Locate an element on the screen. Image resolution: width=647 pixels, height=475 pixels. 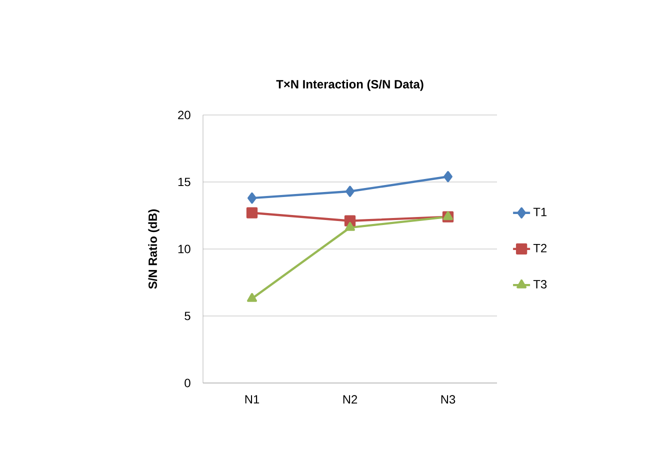
legend-label: T2 is located at coordinates (539, 248).